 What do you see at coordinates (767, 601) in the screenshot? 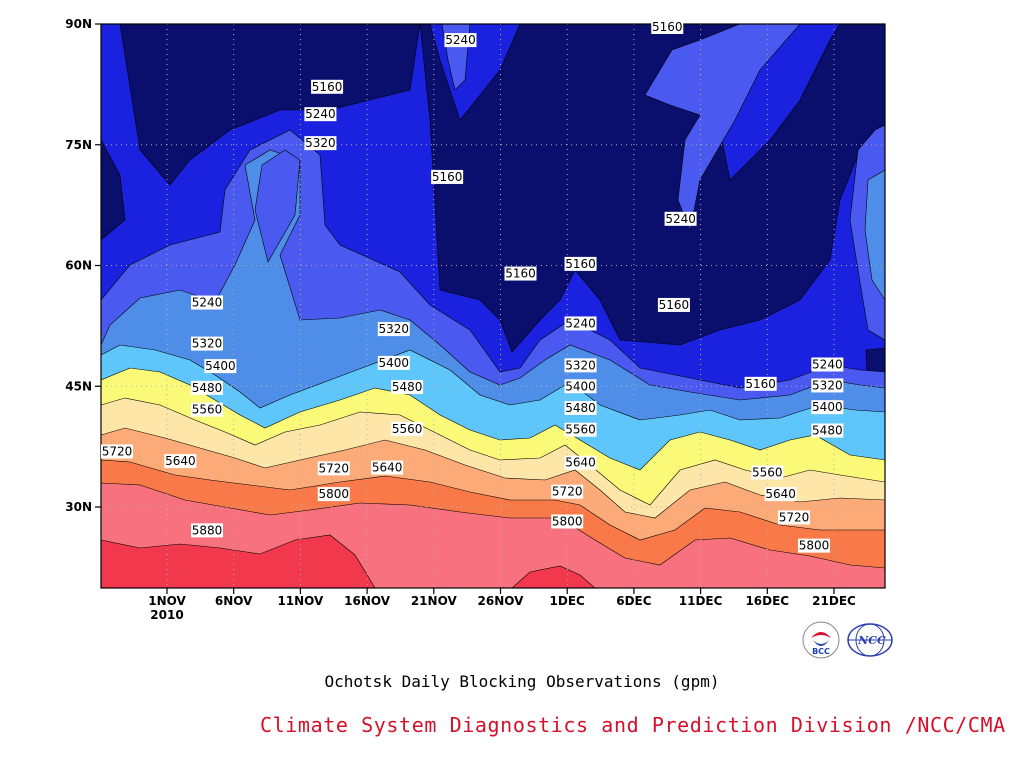
I see `x-tick-label: 16DEC` at bounding box center [767, 601].